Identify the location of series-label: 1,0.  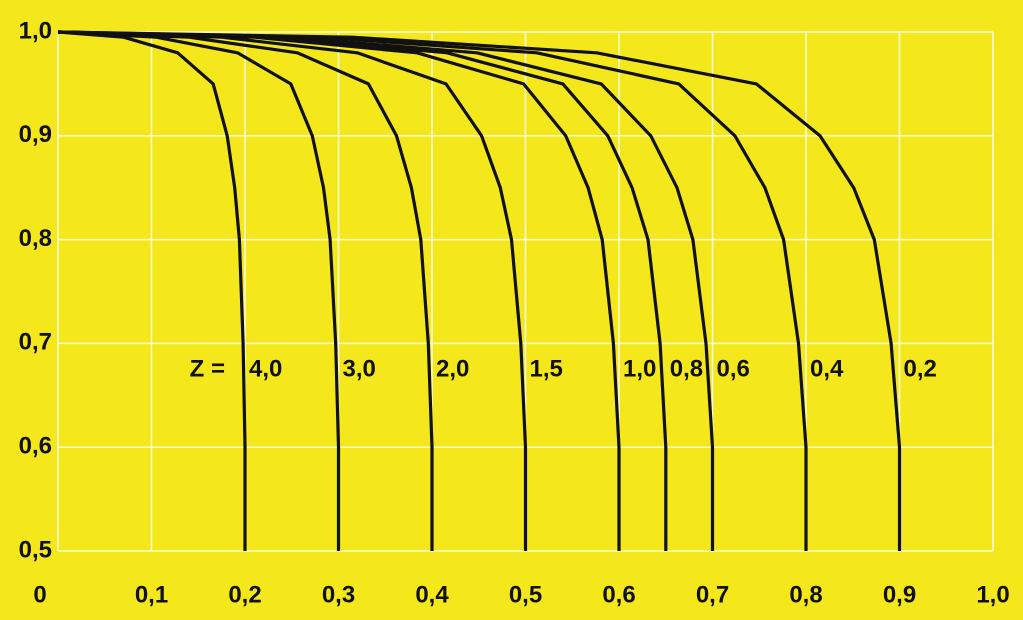
(639, 368).